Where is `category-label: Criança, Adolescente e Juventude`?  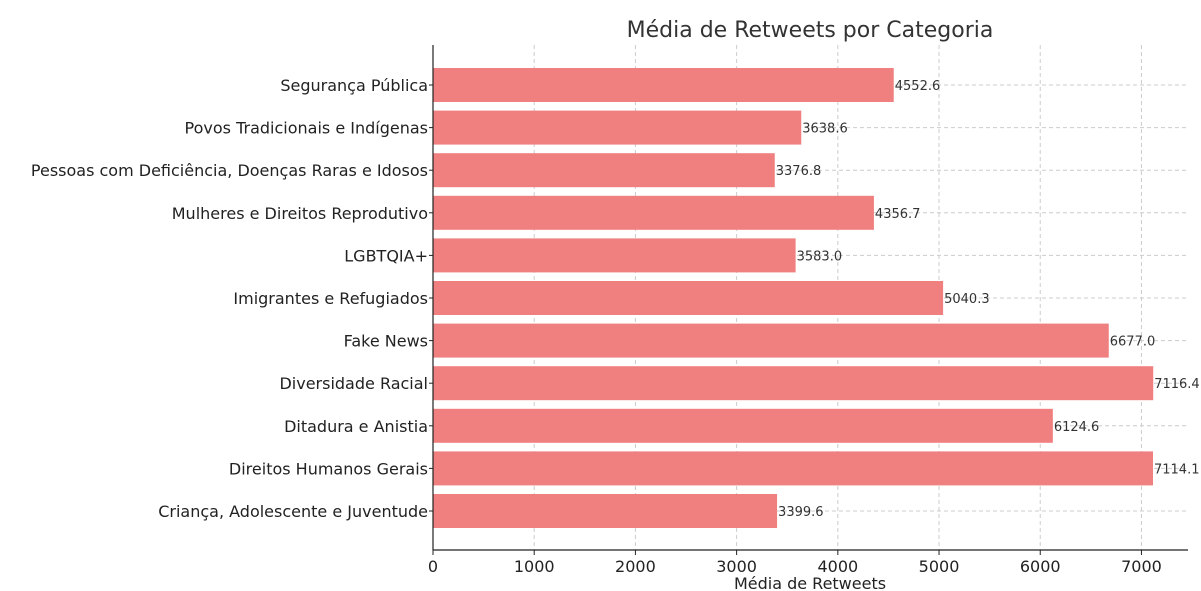
category-label: Criança, Adolescente e Juventude is located at coordinates (293, 511).